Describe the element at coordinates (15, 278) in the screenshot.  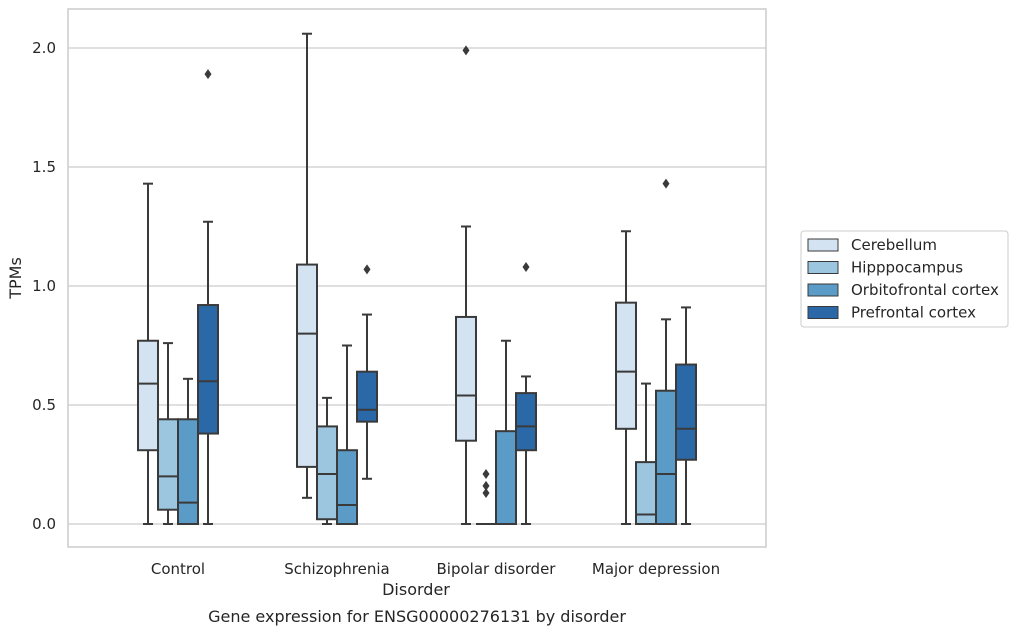
I see `y-axis-label: TPMs` at that location.